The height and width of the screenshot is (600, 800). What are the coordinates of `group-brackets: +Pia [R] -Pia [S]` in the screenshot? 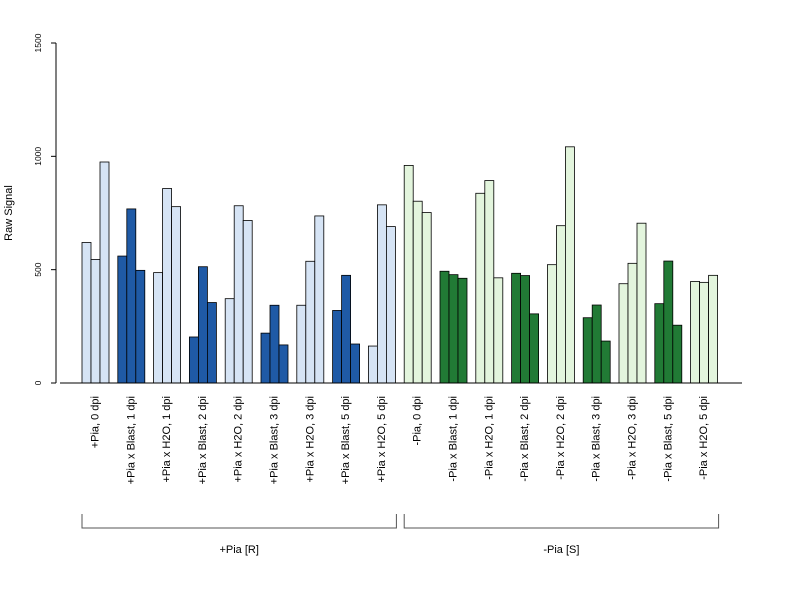 It's located at (400, 535).